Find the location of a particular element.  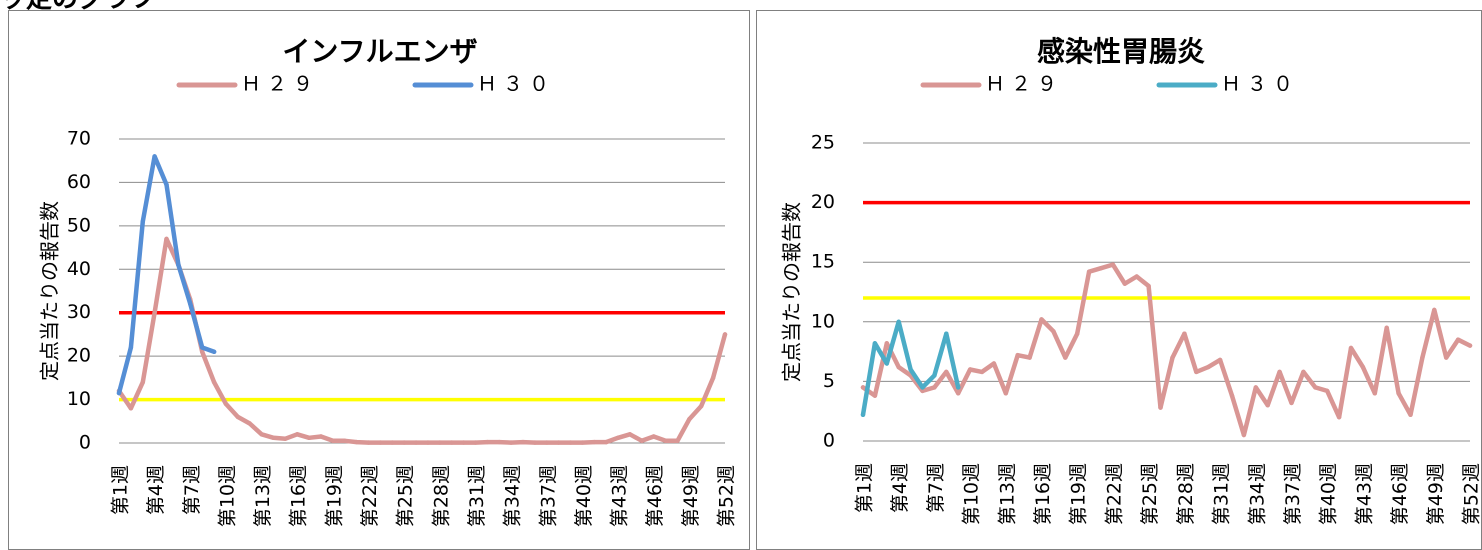

x-tick-label-17: 第52週 is located at coordinates (1471, 494).